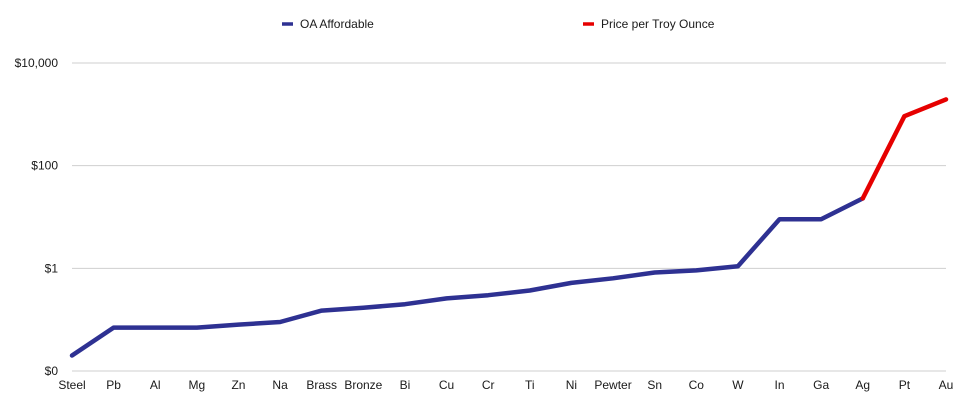  Describe the element at coordinates (654, 385) in the screenshot. I see `x-tick-label: Sn` at that location.